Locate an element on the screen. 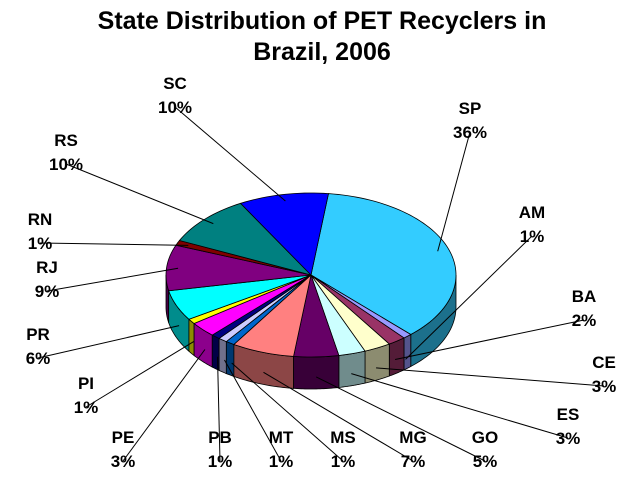 The width and height of the screenshot is (644, 495). slice-pe is located at coordinates (252, 305).